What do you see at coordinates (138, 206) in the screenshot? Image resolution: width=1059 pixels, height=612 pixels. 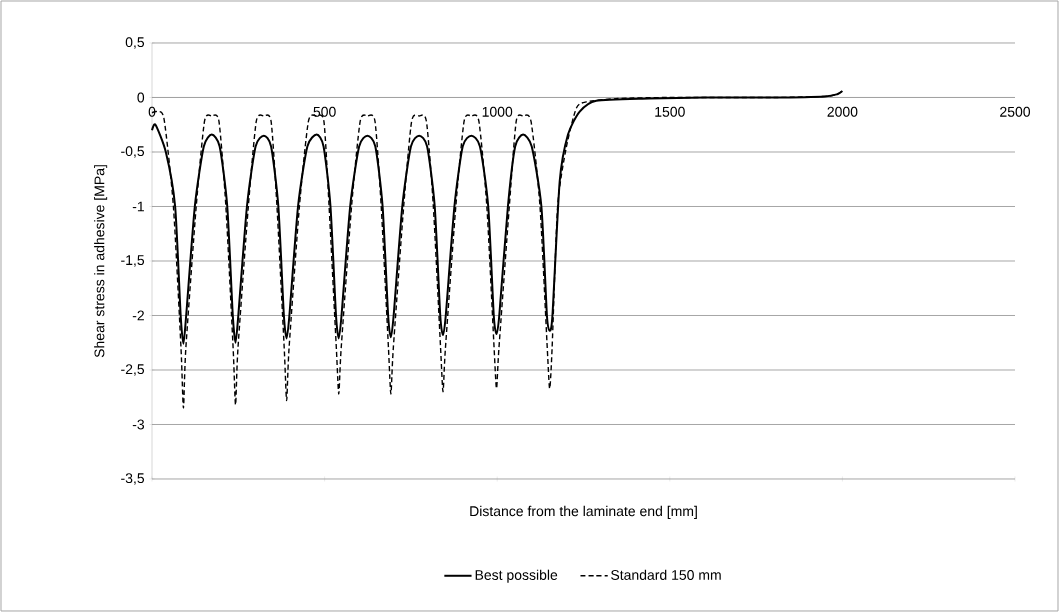 I see `y-tick-label: -1` at bounding box center [138, 206].